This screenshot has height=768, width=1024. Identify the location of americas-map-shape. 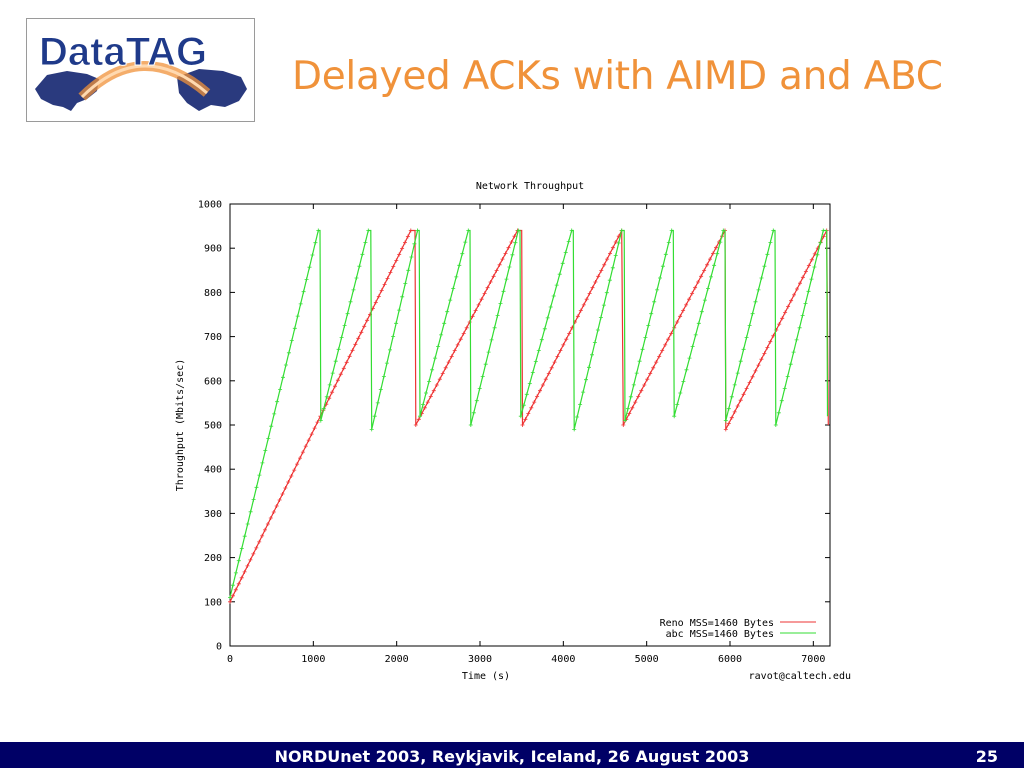
(67, 91).